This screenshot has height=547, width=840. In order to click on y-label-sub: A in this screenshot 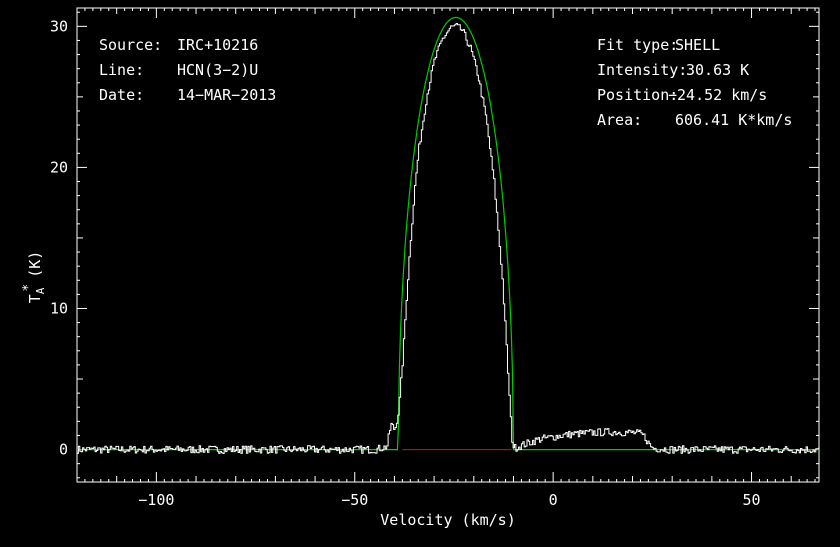, I will do `click(40, 290)`.